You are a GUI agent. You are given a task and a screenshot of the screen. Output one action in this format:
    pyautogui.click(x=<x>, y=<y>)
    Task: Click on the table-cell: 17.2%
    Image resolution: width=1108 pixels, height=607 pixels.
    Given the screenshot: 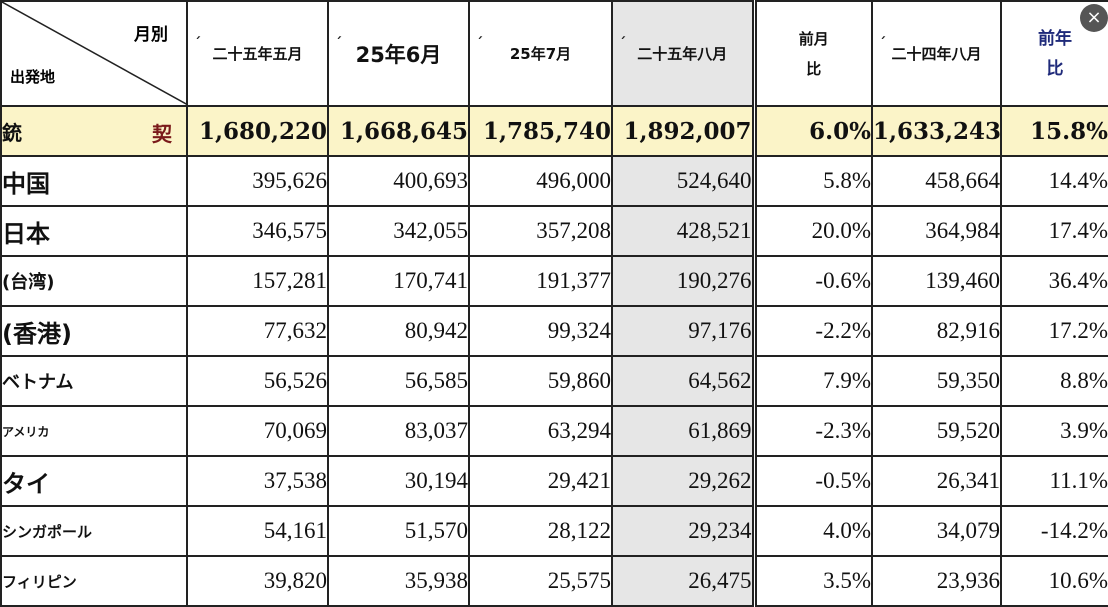 What is the action you would take?
    pyautogui.click(x=1054, y=331)
    